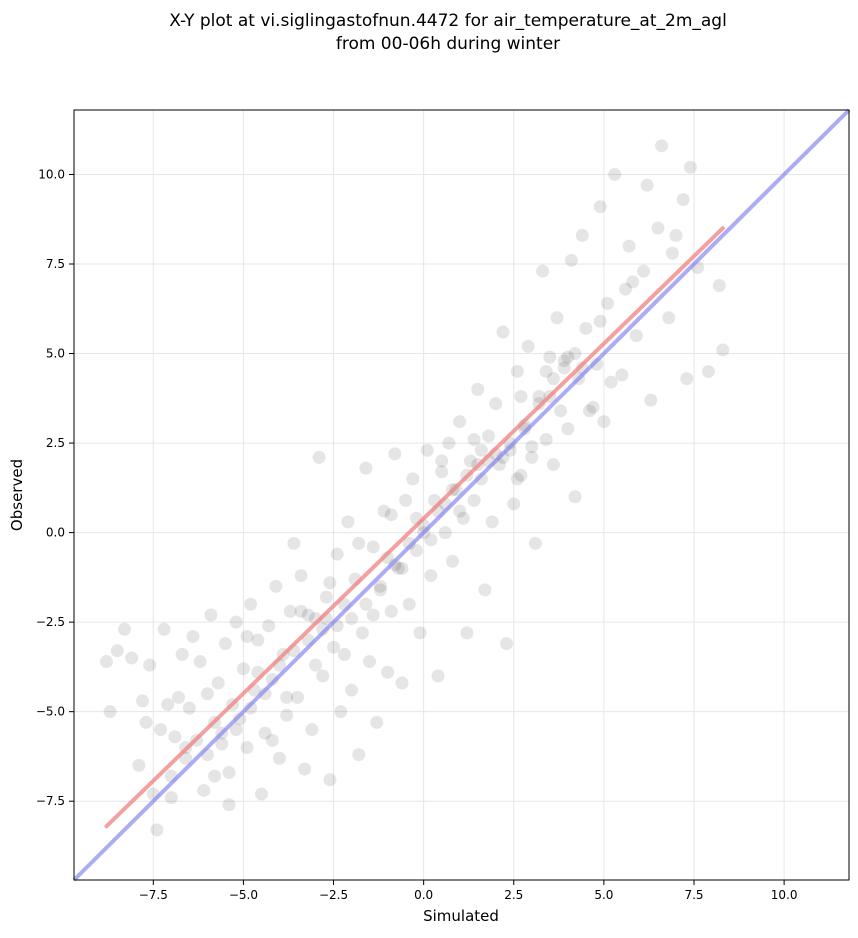 The image size is (858, 938). What do you see at coordinates (448, 44) in the screenshot?
I see `chart-title-line2: from 00-06h during winter` at bounding box center [448, 44].